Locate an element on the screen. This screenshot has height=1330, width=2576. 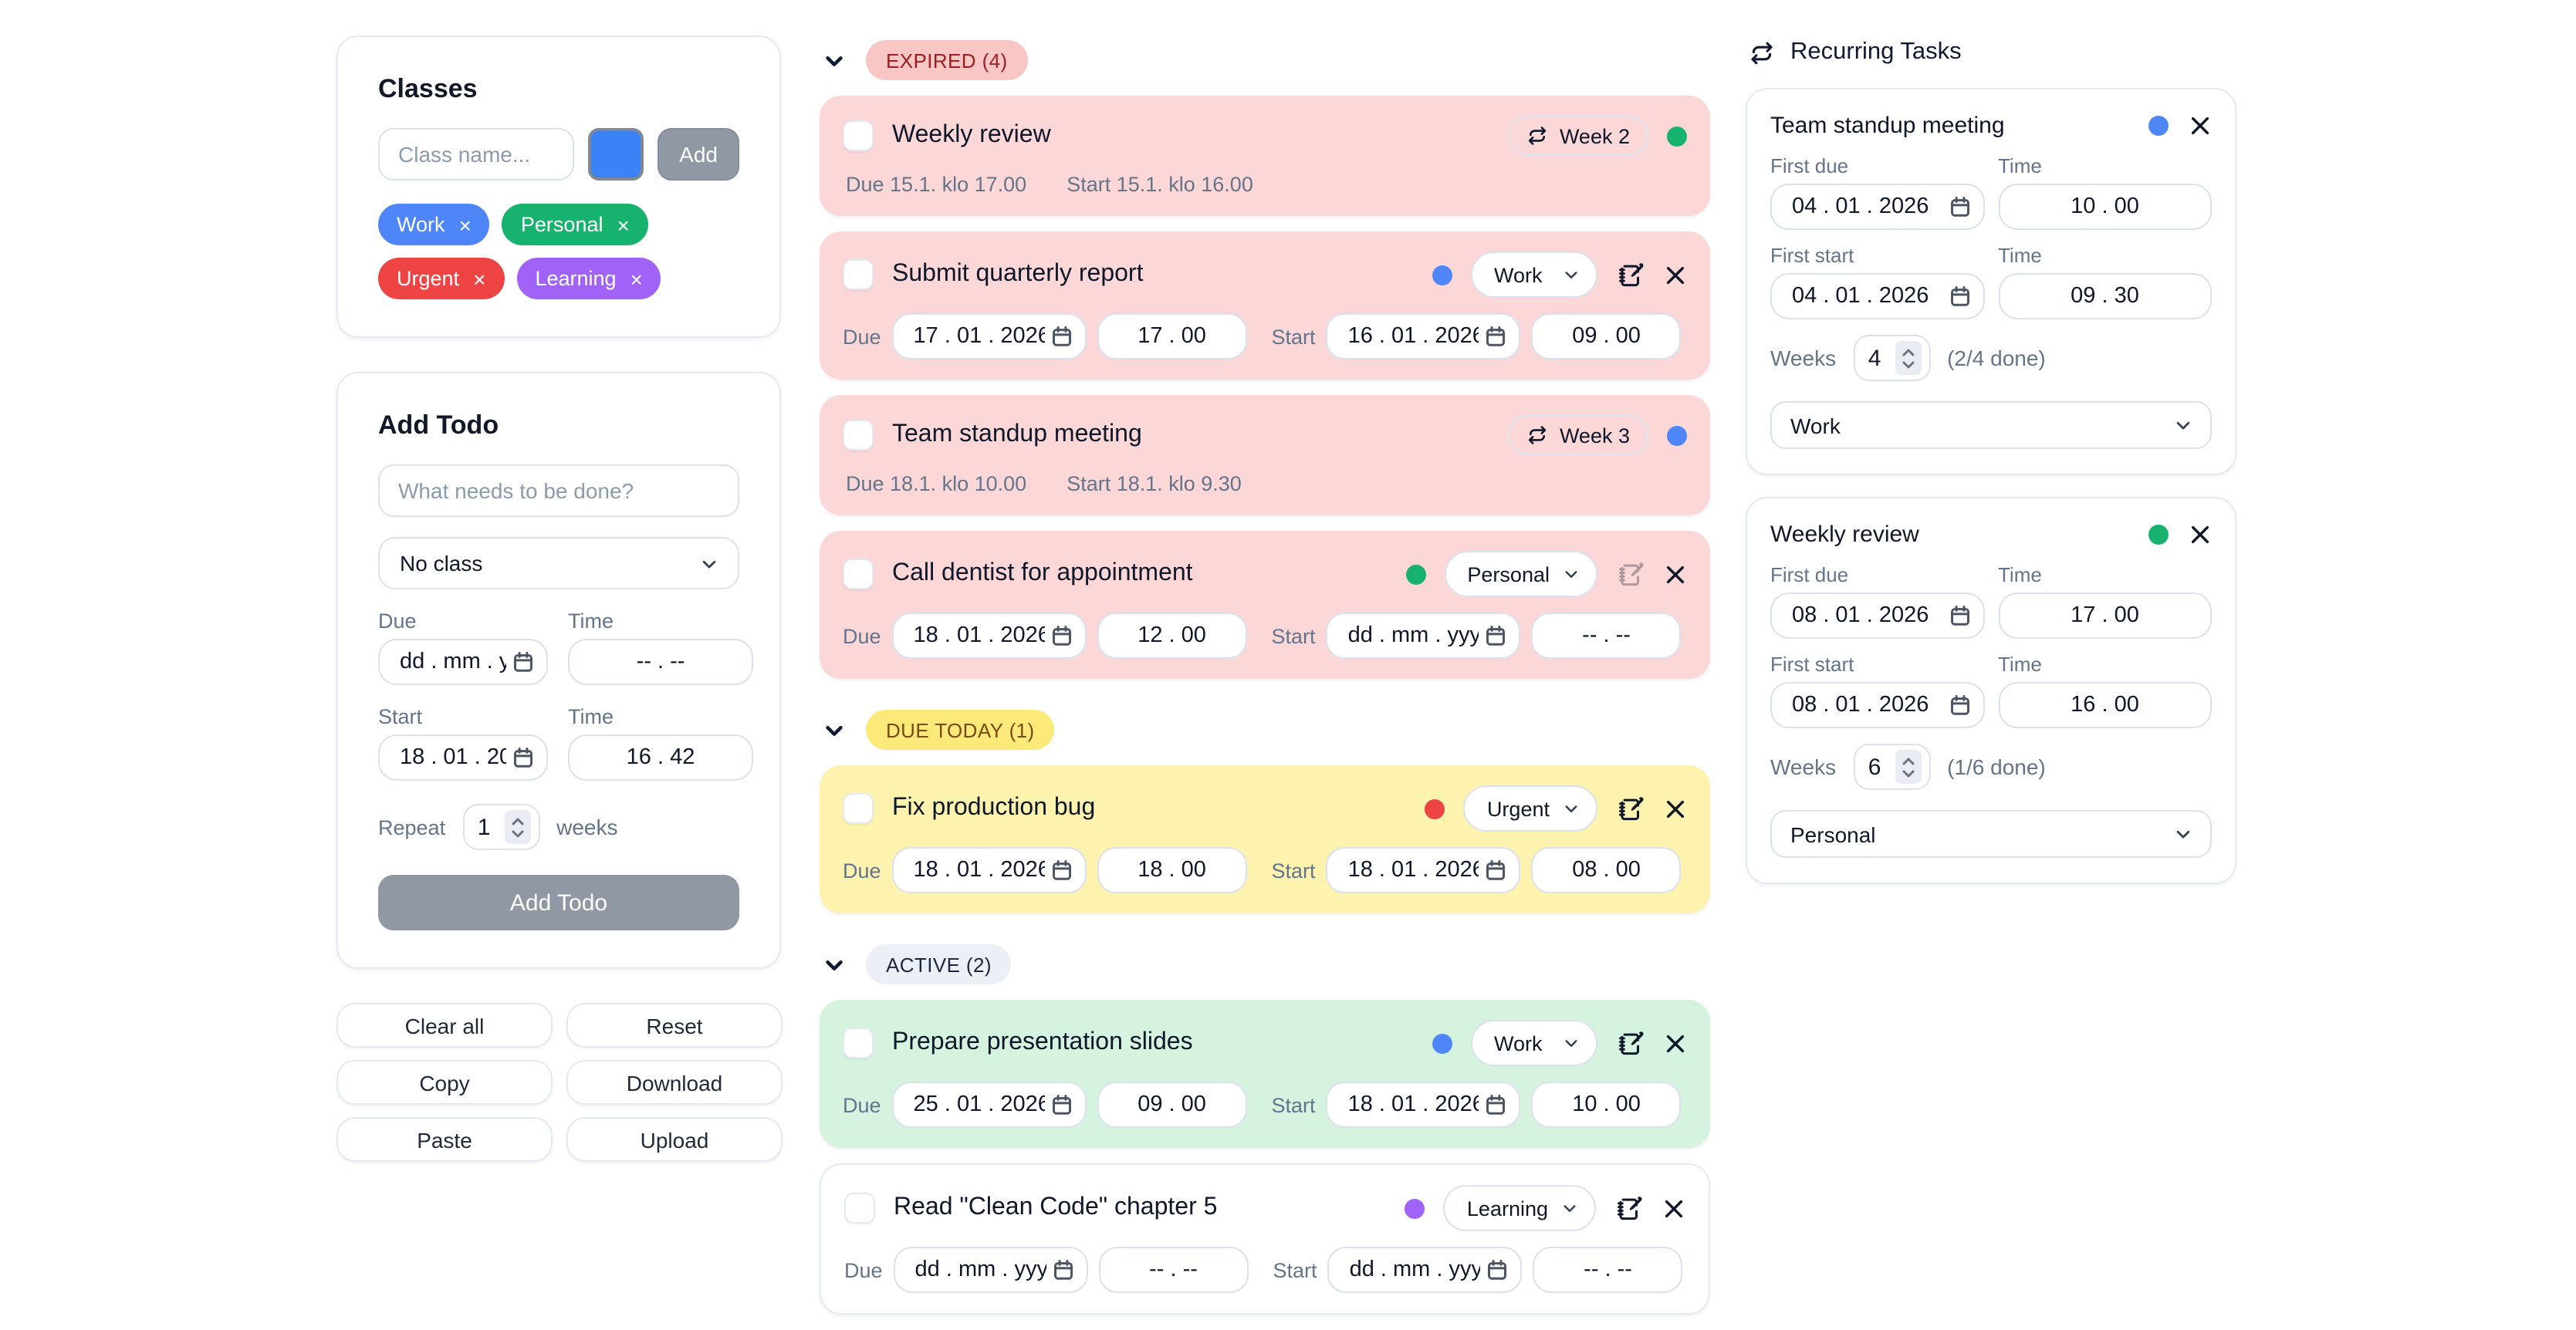
todo-class-select: Urgent is located at coordinates (1530, 808).